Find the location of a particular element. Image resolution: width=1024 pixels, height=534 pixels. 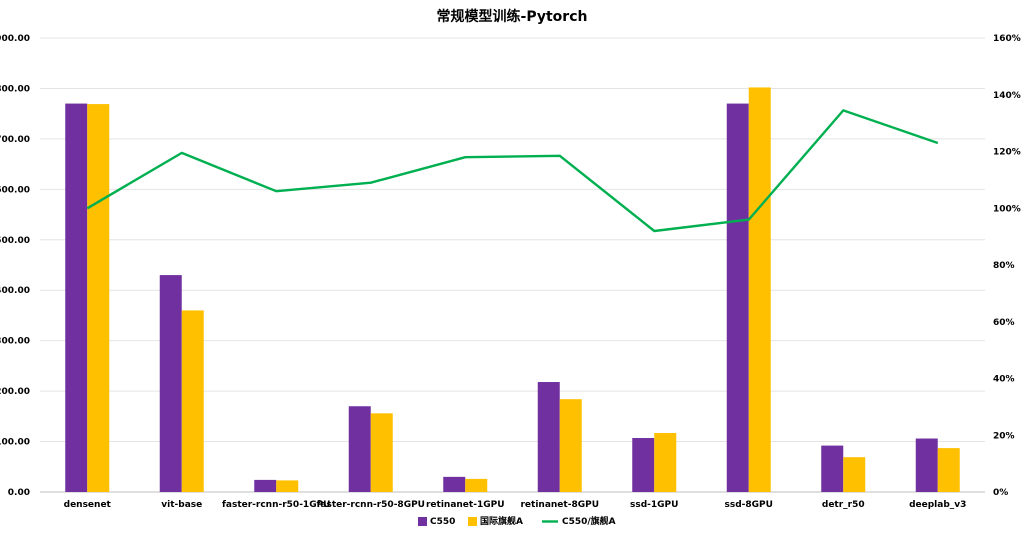

y2-tick-label: 0% is located at coordinates (1000, 493).